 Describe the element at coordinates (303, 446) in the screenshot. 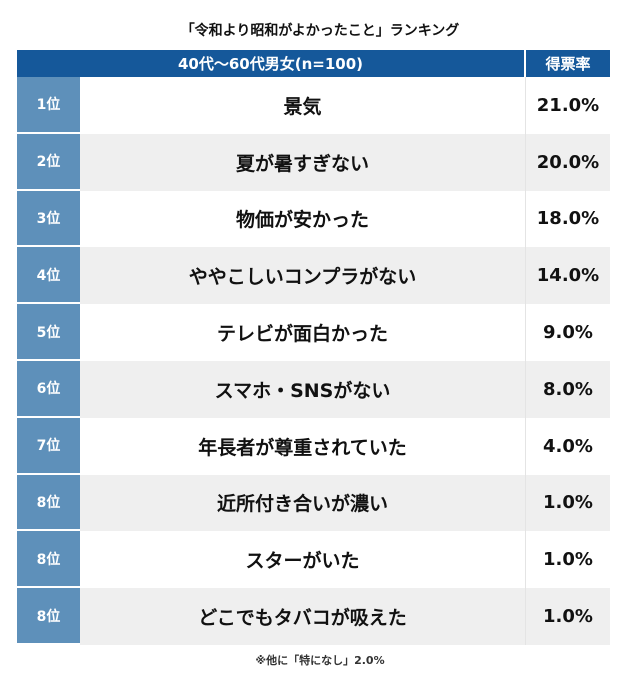

I see `item-cell: 年長者が尊重されていた` at that location.